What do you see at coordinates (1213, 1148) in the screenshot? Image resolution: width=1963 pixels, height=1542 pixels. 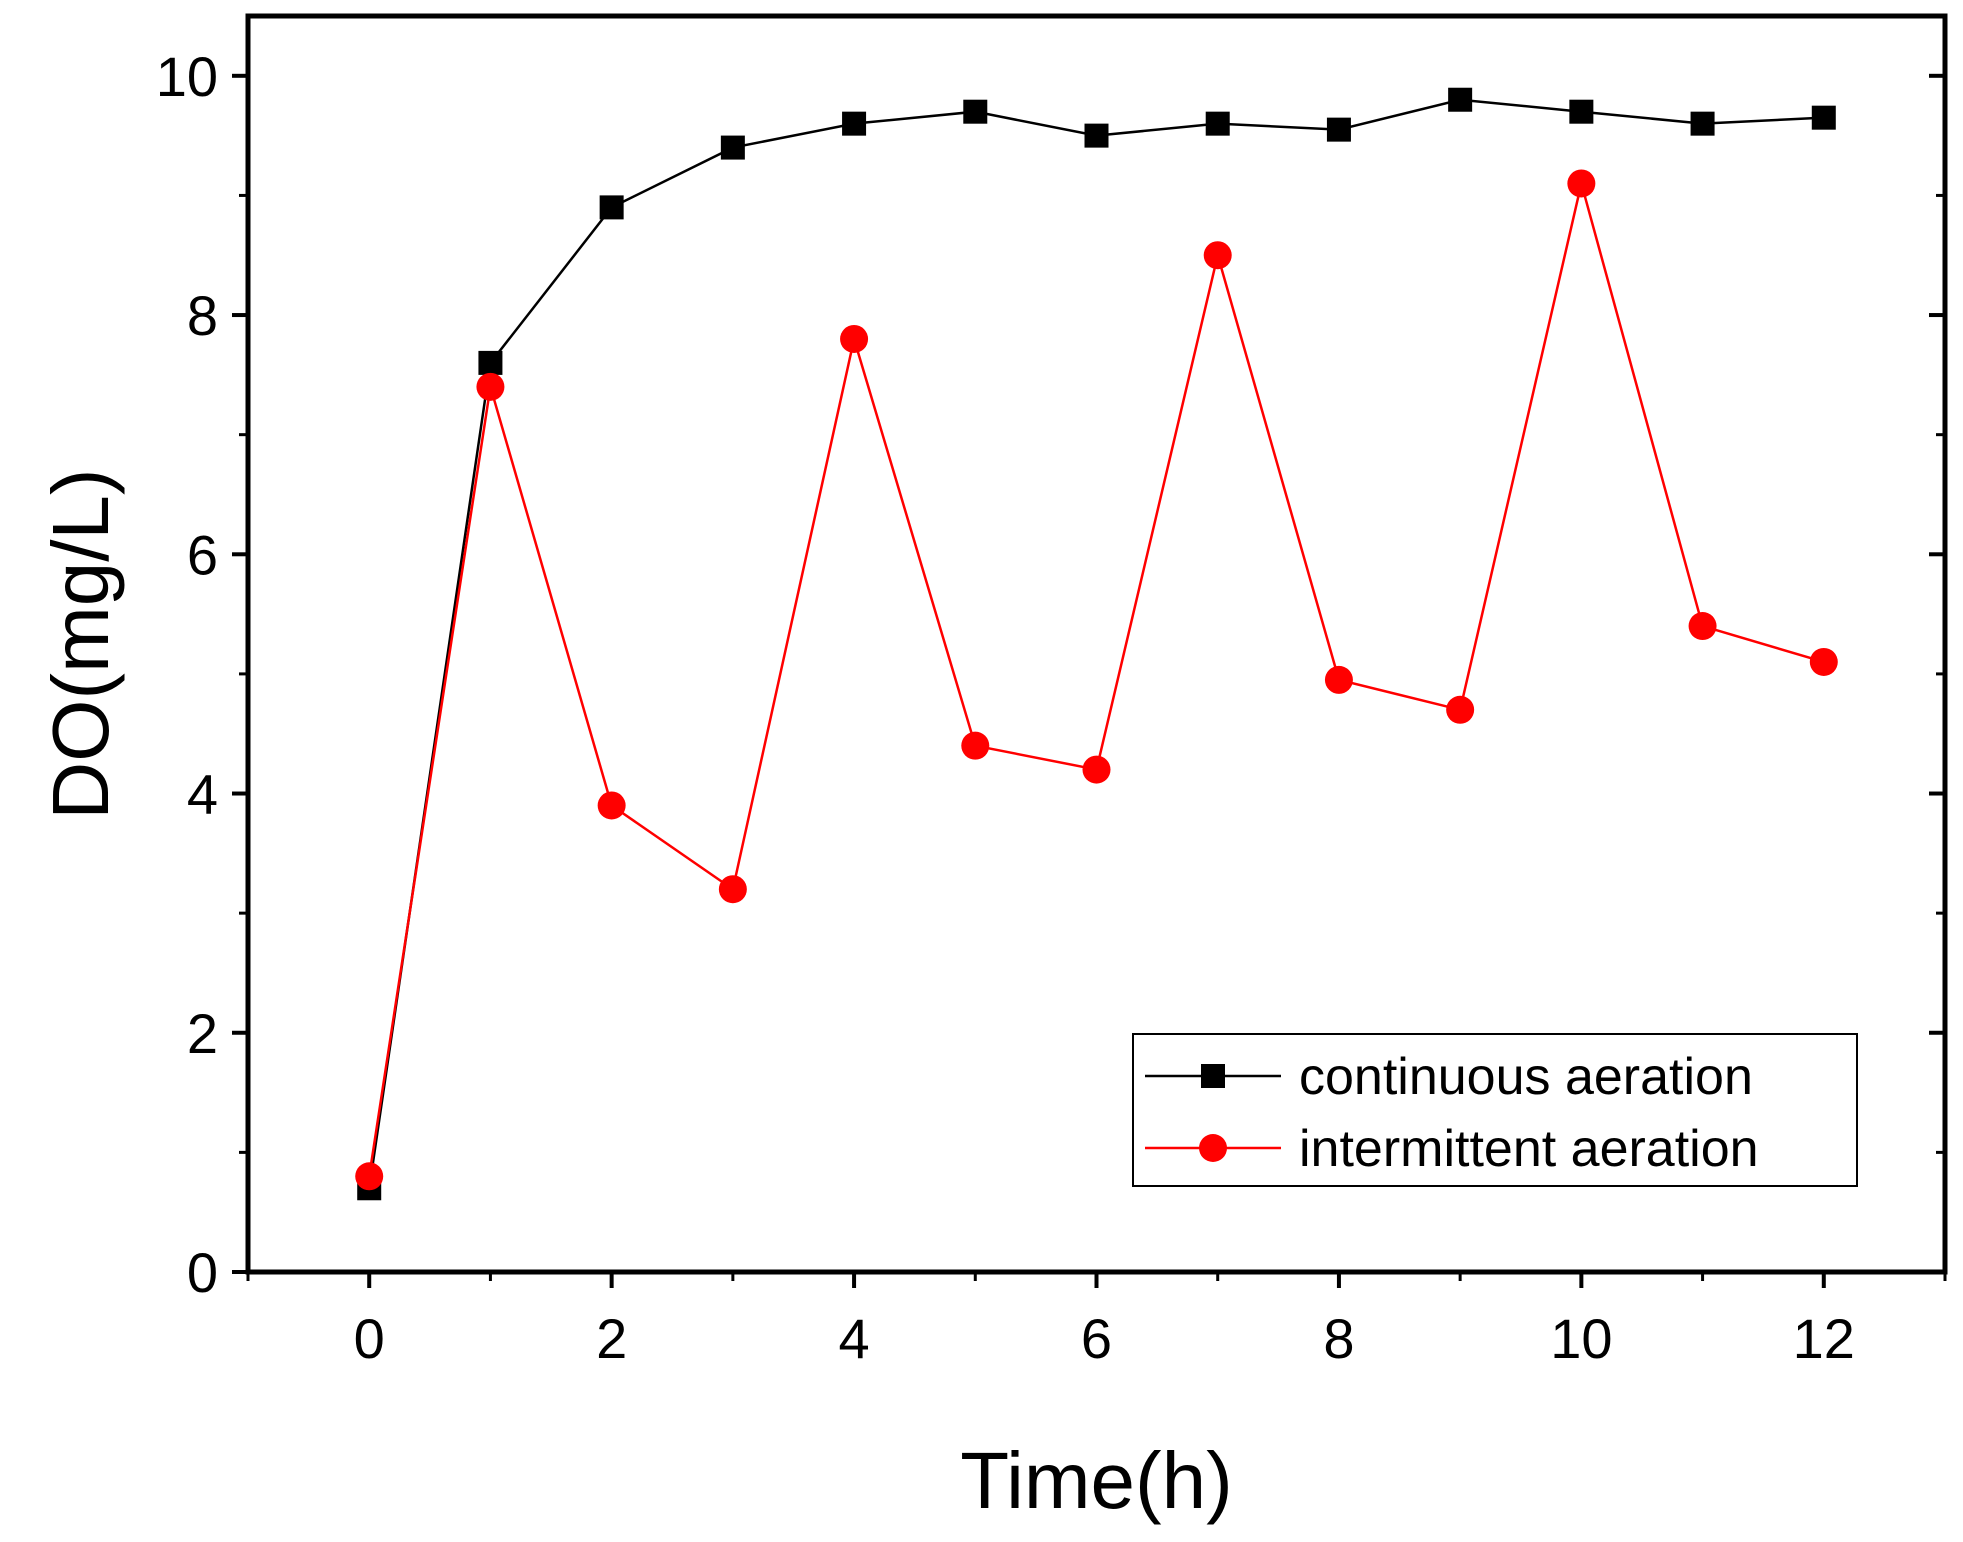 I see `legend-marker-circle` at bounding box center [1213, 1148].